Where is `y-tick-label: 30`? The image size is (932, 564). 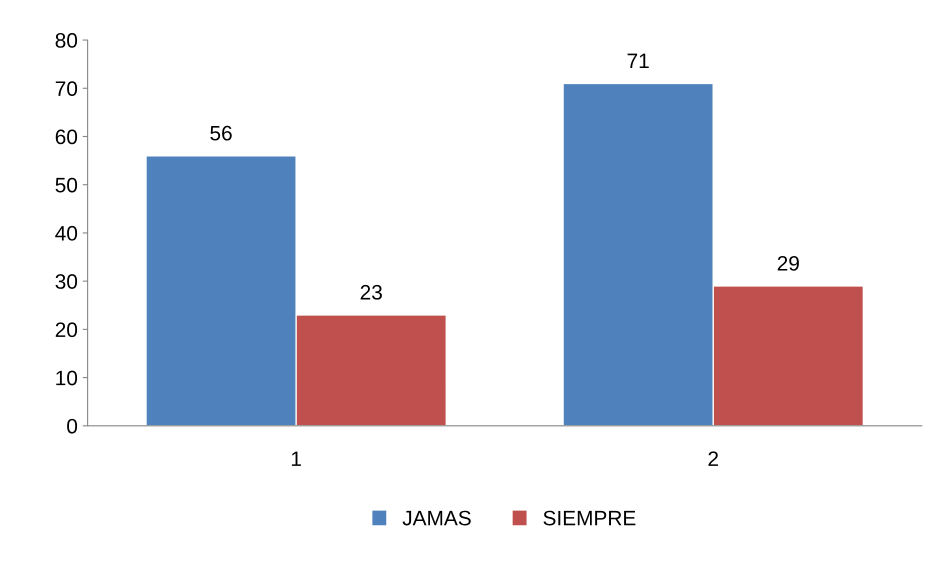
y-tick-label: 30 is located at coordinates (67, 281).